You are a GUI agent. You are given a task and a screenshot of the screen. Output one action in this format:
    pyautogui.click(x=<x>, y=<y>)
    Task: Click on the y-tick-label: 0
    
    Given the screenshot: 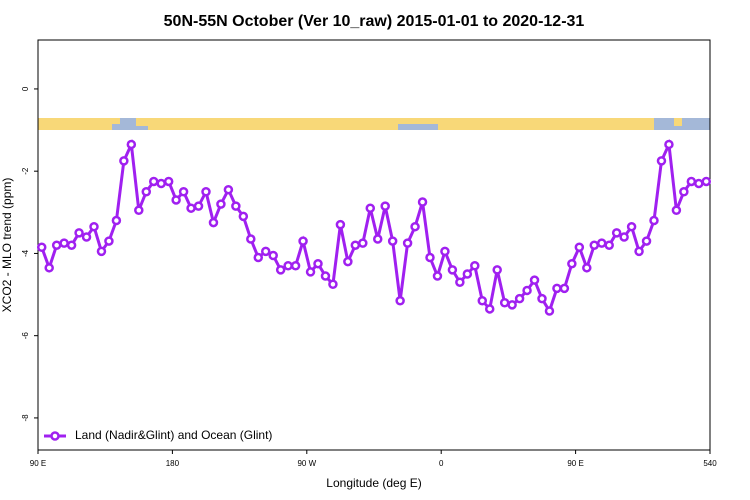 What is the action you would take?
    pyautogui.click(x=25, y=88)
    